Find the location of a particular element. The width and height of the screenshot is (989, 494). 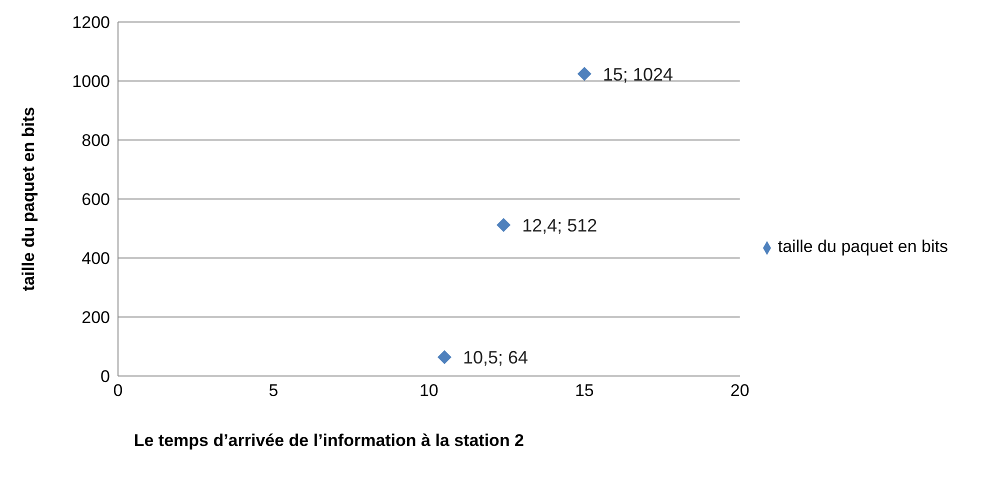

y-tick-label: 400 is located at coordinates (96, 258).